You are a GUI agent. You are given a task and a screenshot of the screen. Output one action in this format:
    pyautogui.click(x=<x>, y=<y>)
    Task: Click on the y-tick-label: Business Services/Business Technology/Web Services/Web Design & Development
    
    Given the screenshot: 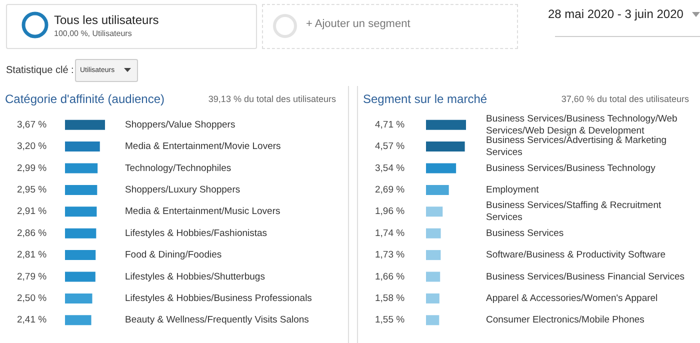 What is the action you would take?
    pyautogui.click(x=583, y=124)
    